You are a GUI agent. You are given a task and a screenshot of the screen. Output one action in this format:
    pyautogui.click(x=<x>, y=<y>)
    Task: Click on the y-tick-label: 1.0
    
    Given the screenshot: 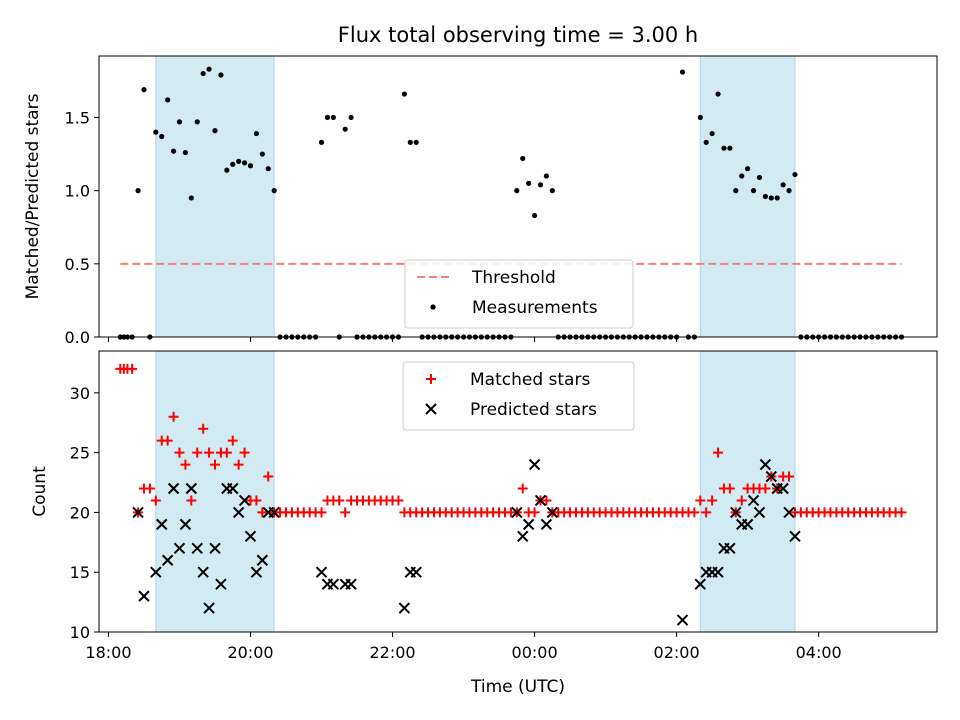 What is the action you would take?
    pyautogui.click(x=77, y=191)
    